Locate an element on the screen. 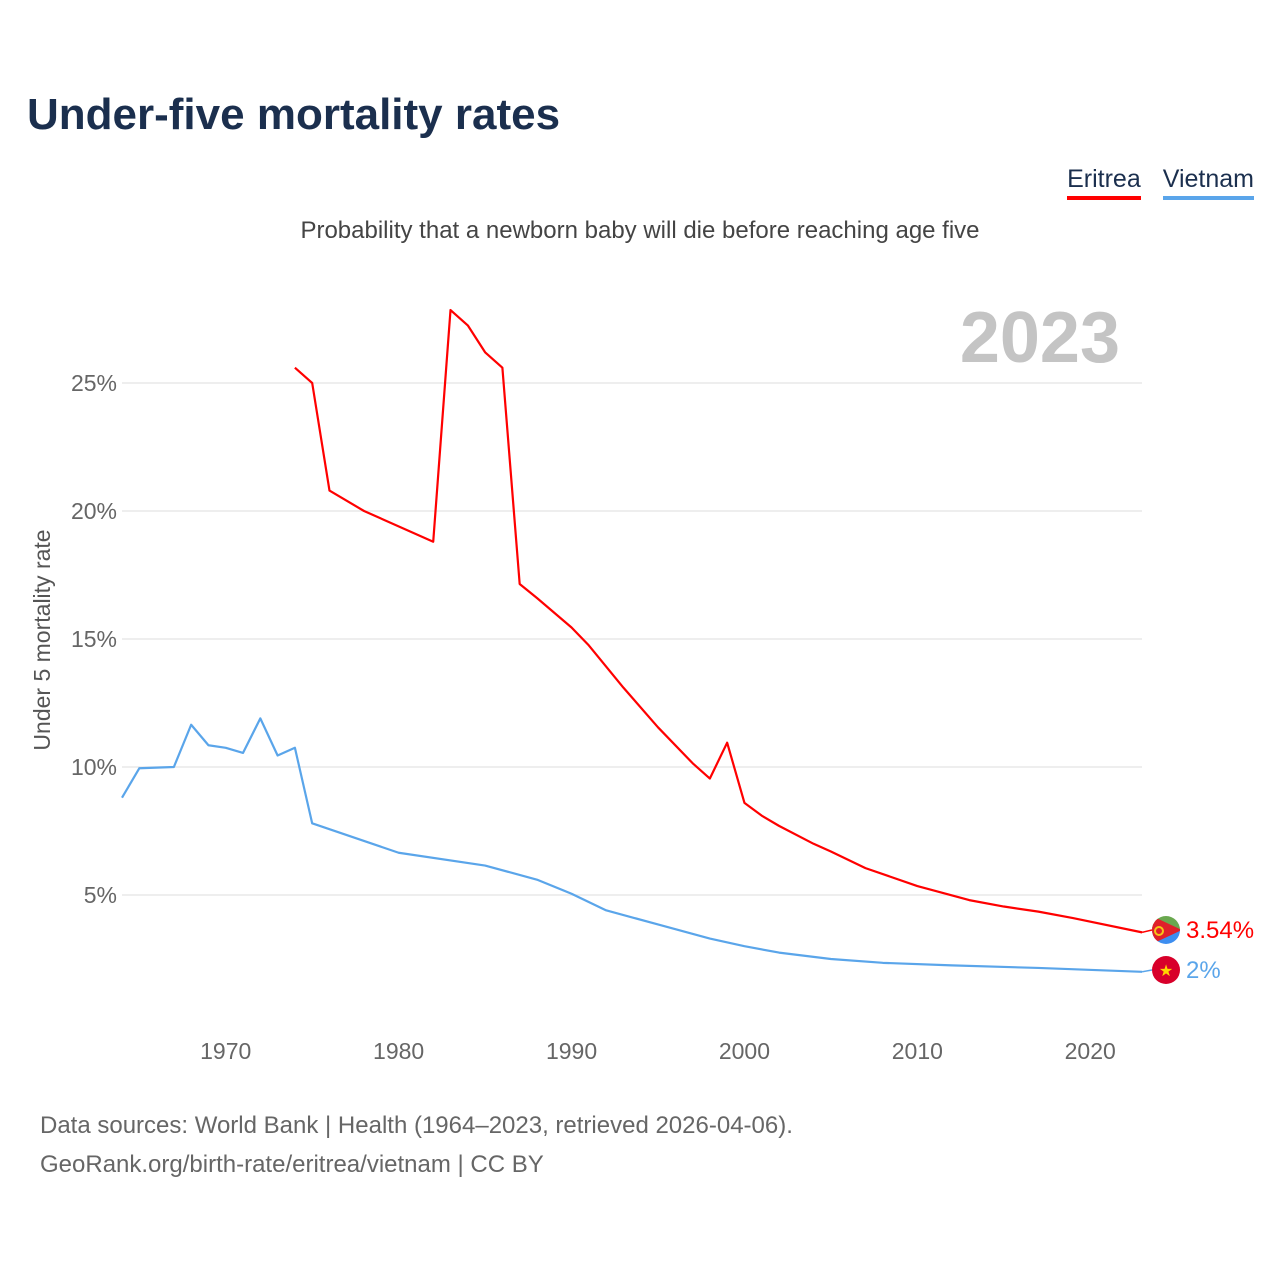 The width and height of the screenshot is (1280, 1280). x-tick-label: 1990 is located at coordinates (571, 1051).